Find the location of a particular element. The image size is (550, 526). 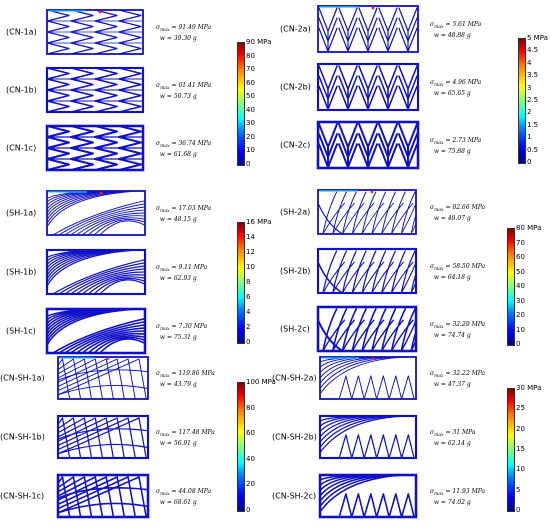

mass-value: w = 48.15 g is located at coordinates (178, 220).